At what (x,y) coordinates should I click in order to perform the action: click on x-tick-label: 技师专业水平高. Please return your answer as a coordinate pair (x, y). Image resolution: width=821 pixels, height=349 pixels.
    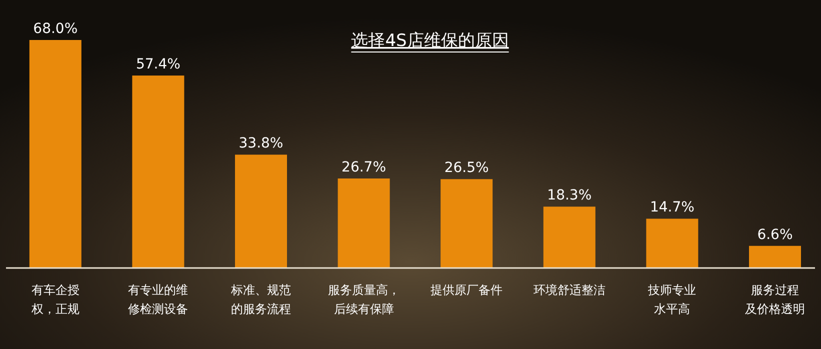
    Looking at the image, I should click on (671, 299).